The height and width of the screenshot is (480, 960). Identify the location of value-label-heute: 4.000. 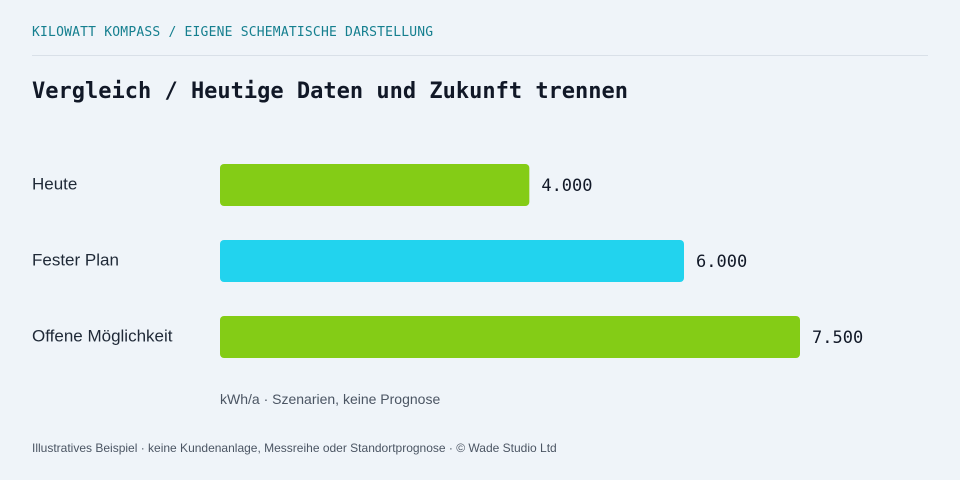
(566, 186).